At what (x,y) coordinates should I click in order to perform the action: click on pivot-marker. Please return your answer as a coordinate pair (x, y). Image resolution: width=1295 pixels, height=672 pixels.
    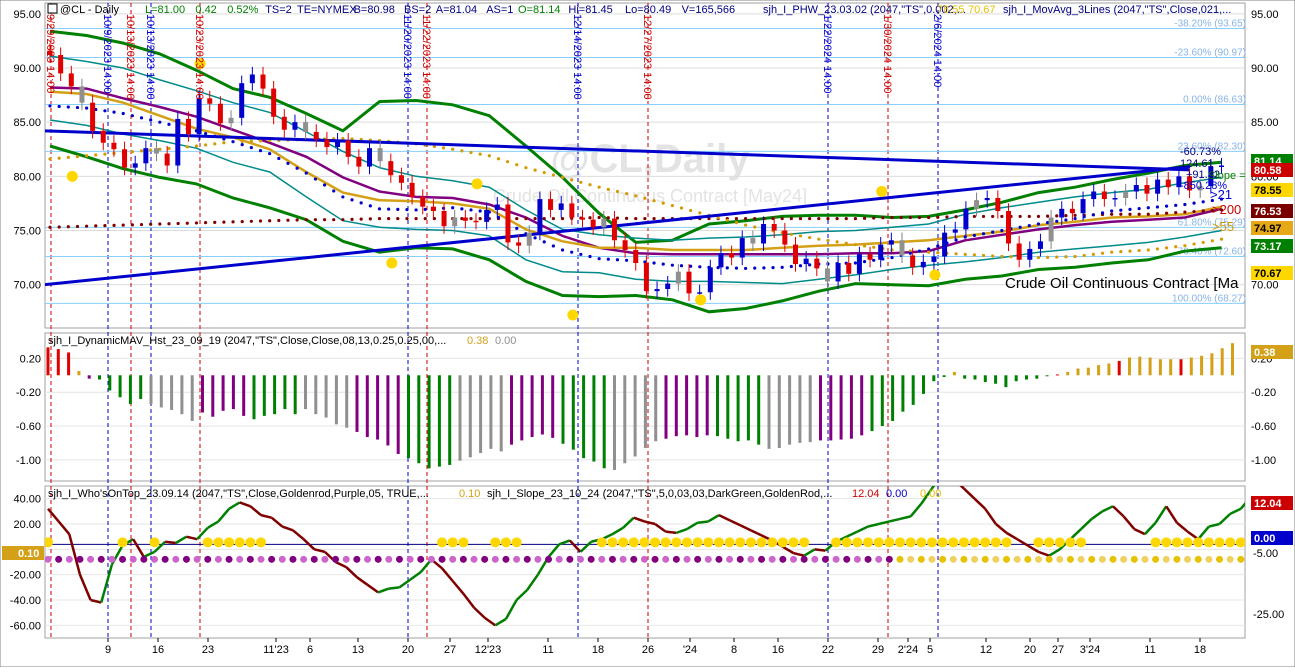
    Looking at the image, I should click on (882, 191).